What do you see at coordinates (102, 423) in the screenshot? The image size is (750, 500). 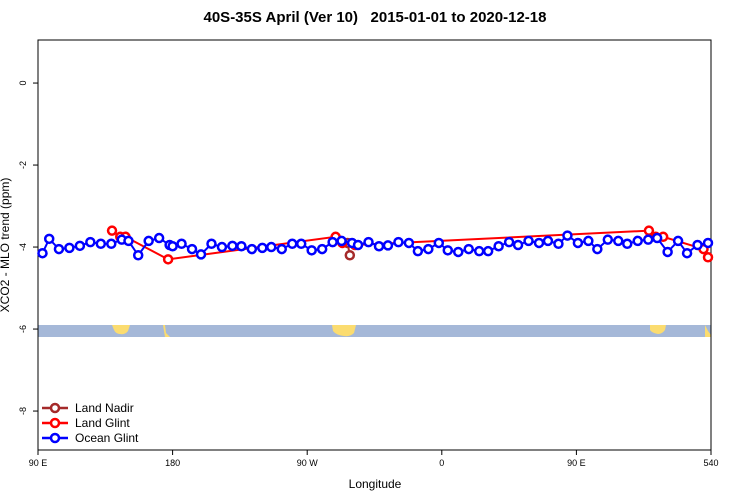 I see `legend-label: Land Glint` at bounding box center [102, 423].